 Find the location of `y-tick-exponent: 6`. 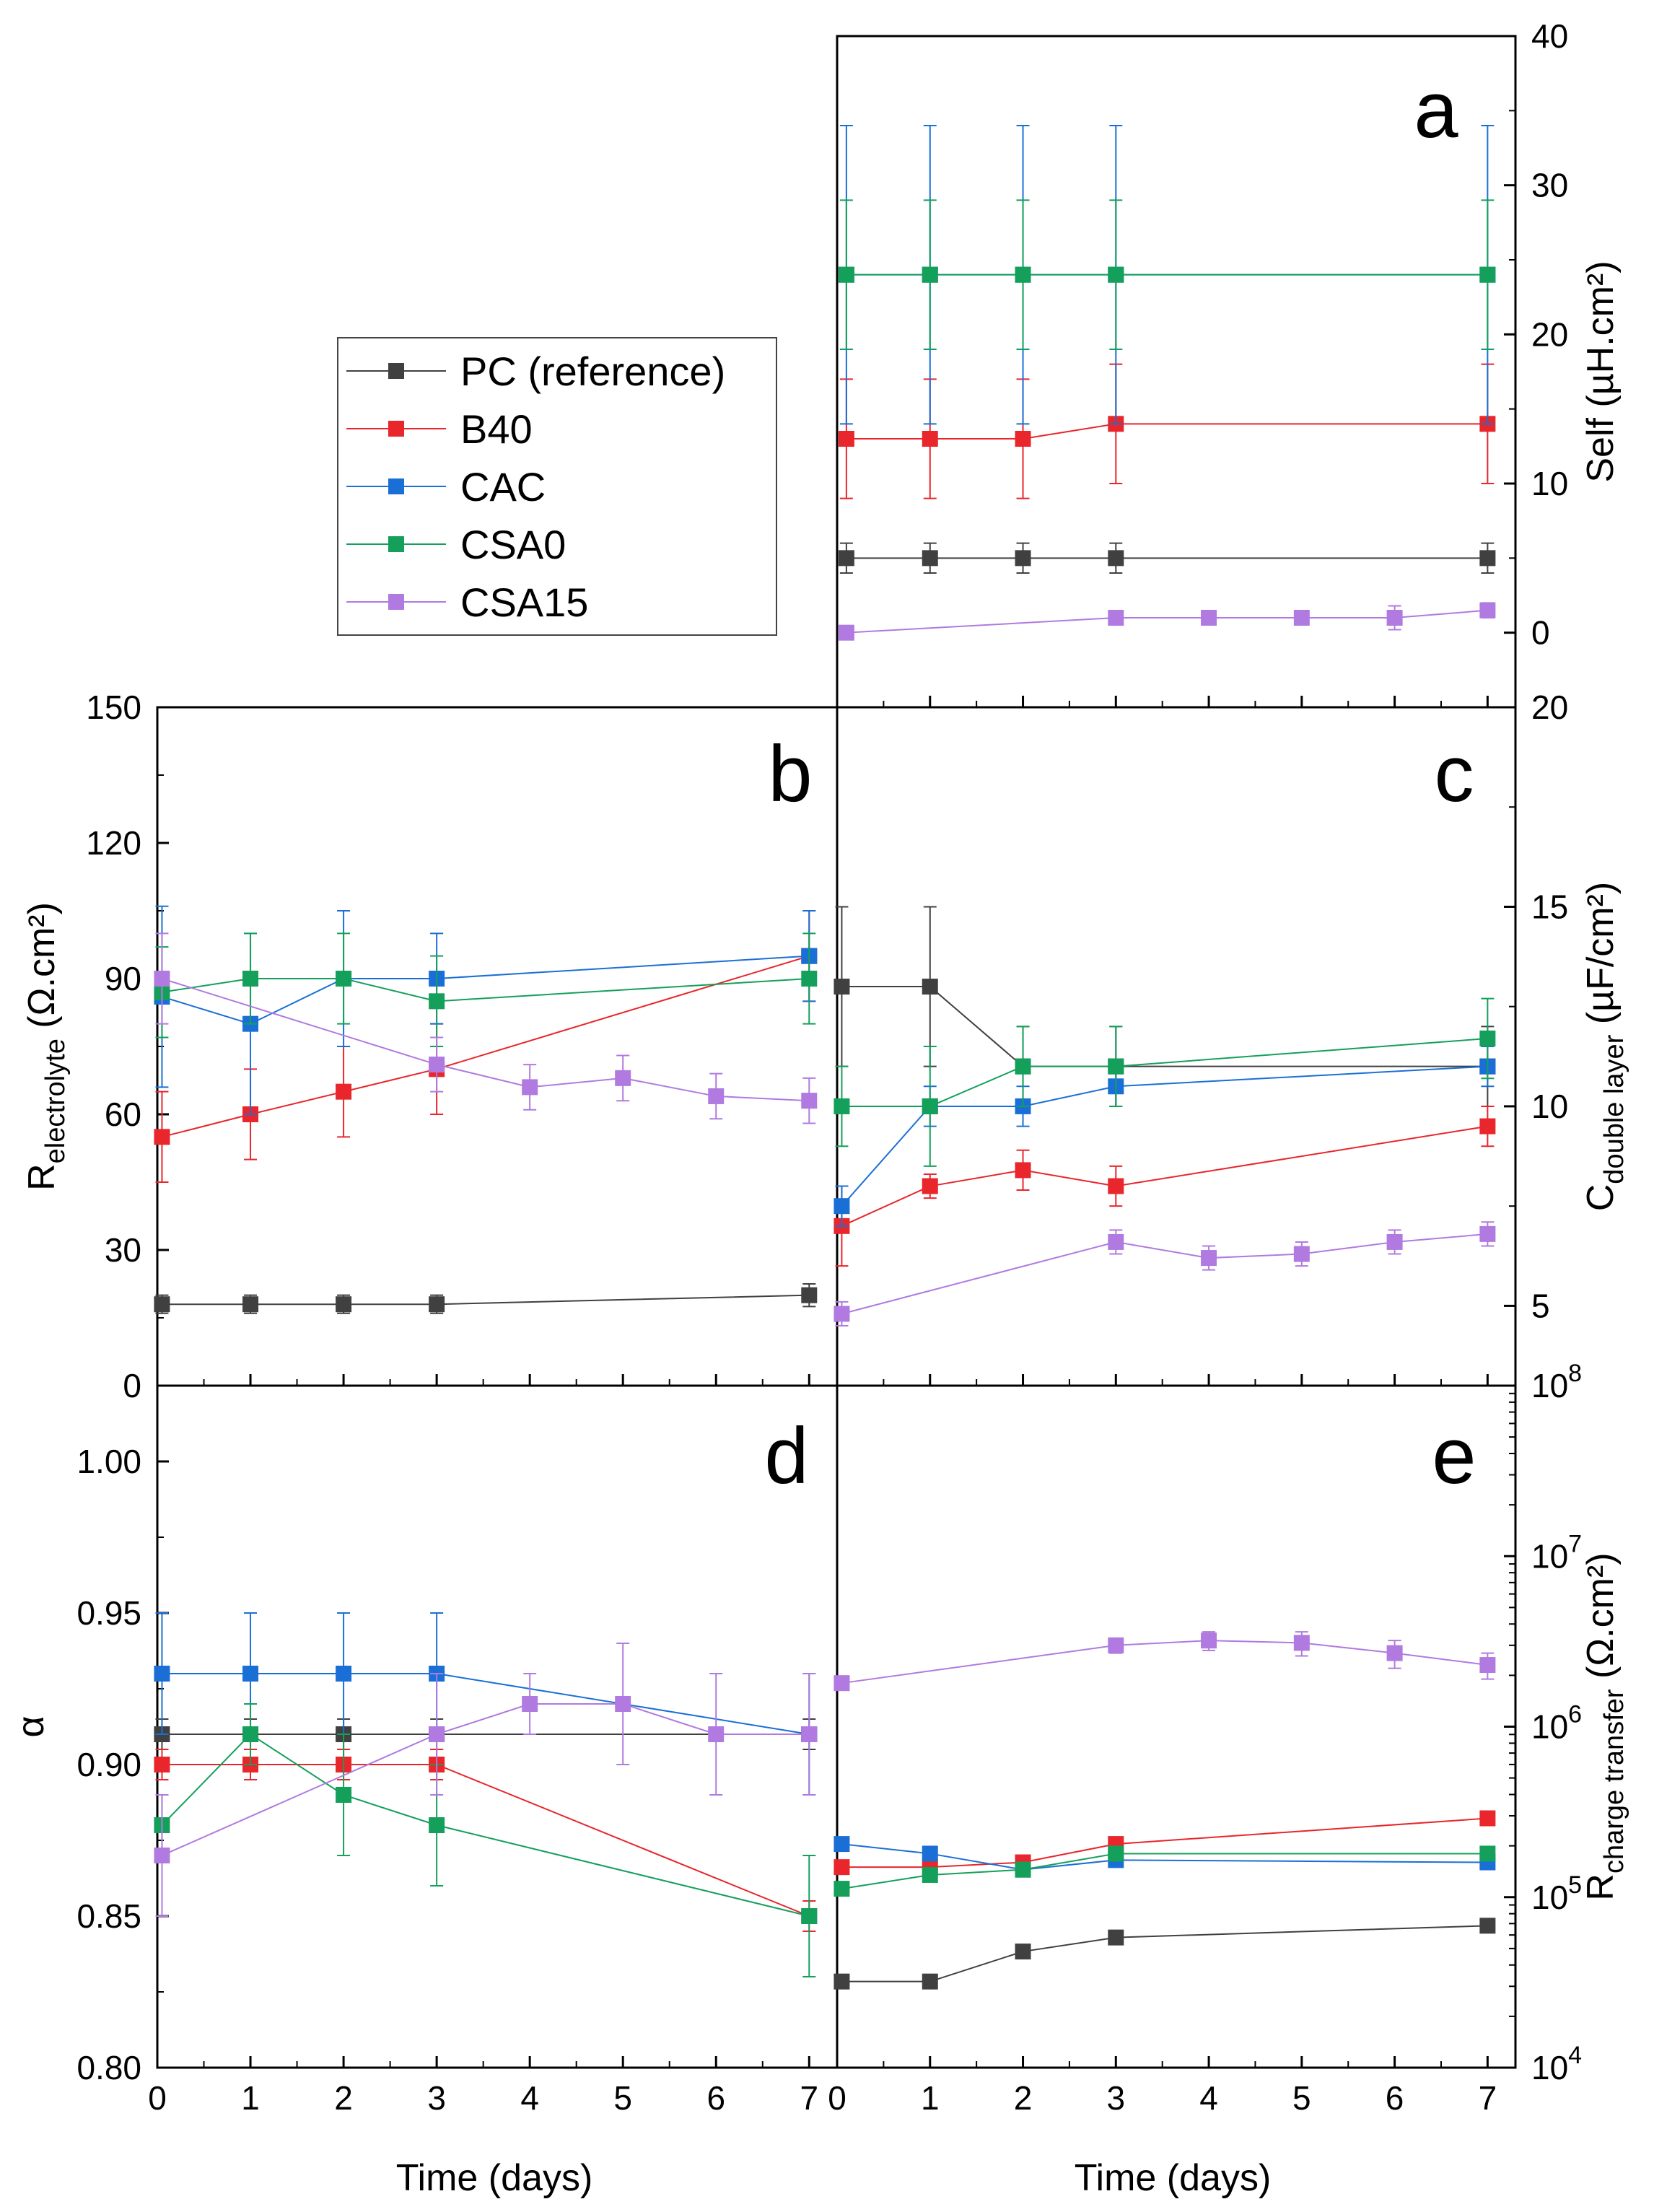

y-tick-exponent: 6 is located at coordinates (1575, 1714).